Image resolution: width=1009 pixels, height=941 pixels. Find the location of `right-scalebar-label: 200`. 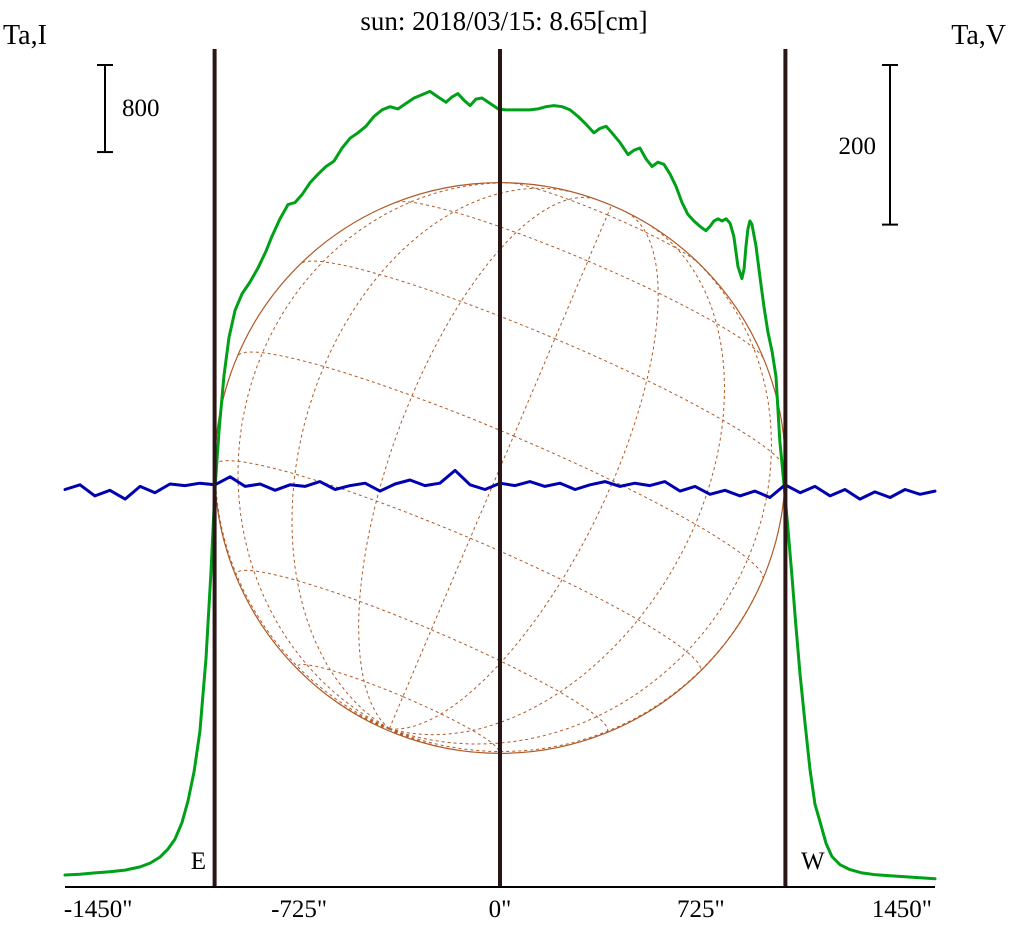

right-scalebar-label: 200 is located at coordinates (858, 146).